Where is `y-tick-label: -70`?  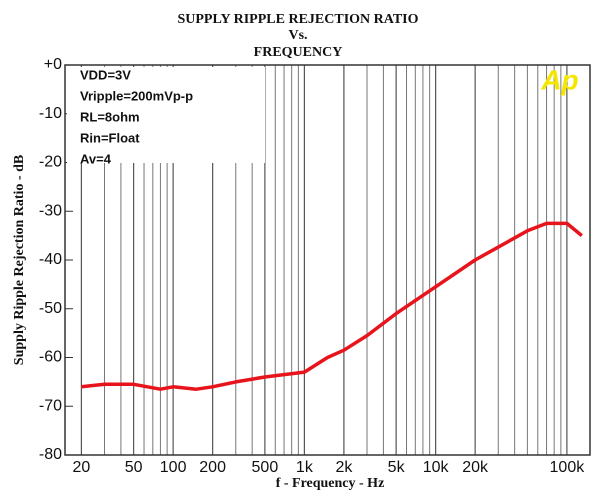
y-tick-label: -70 is located at coordinates (50, 405).